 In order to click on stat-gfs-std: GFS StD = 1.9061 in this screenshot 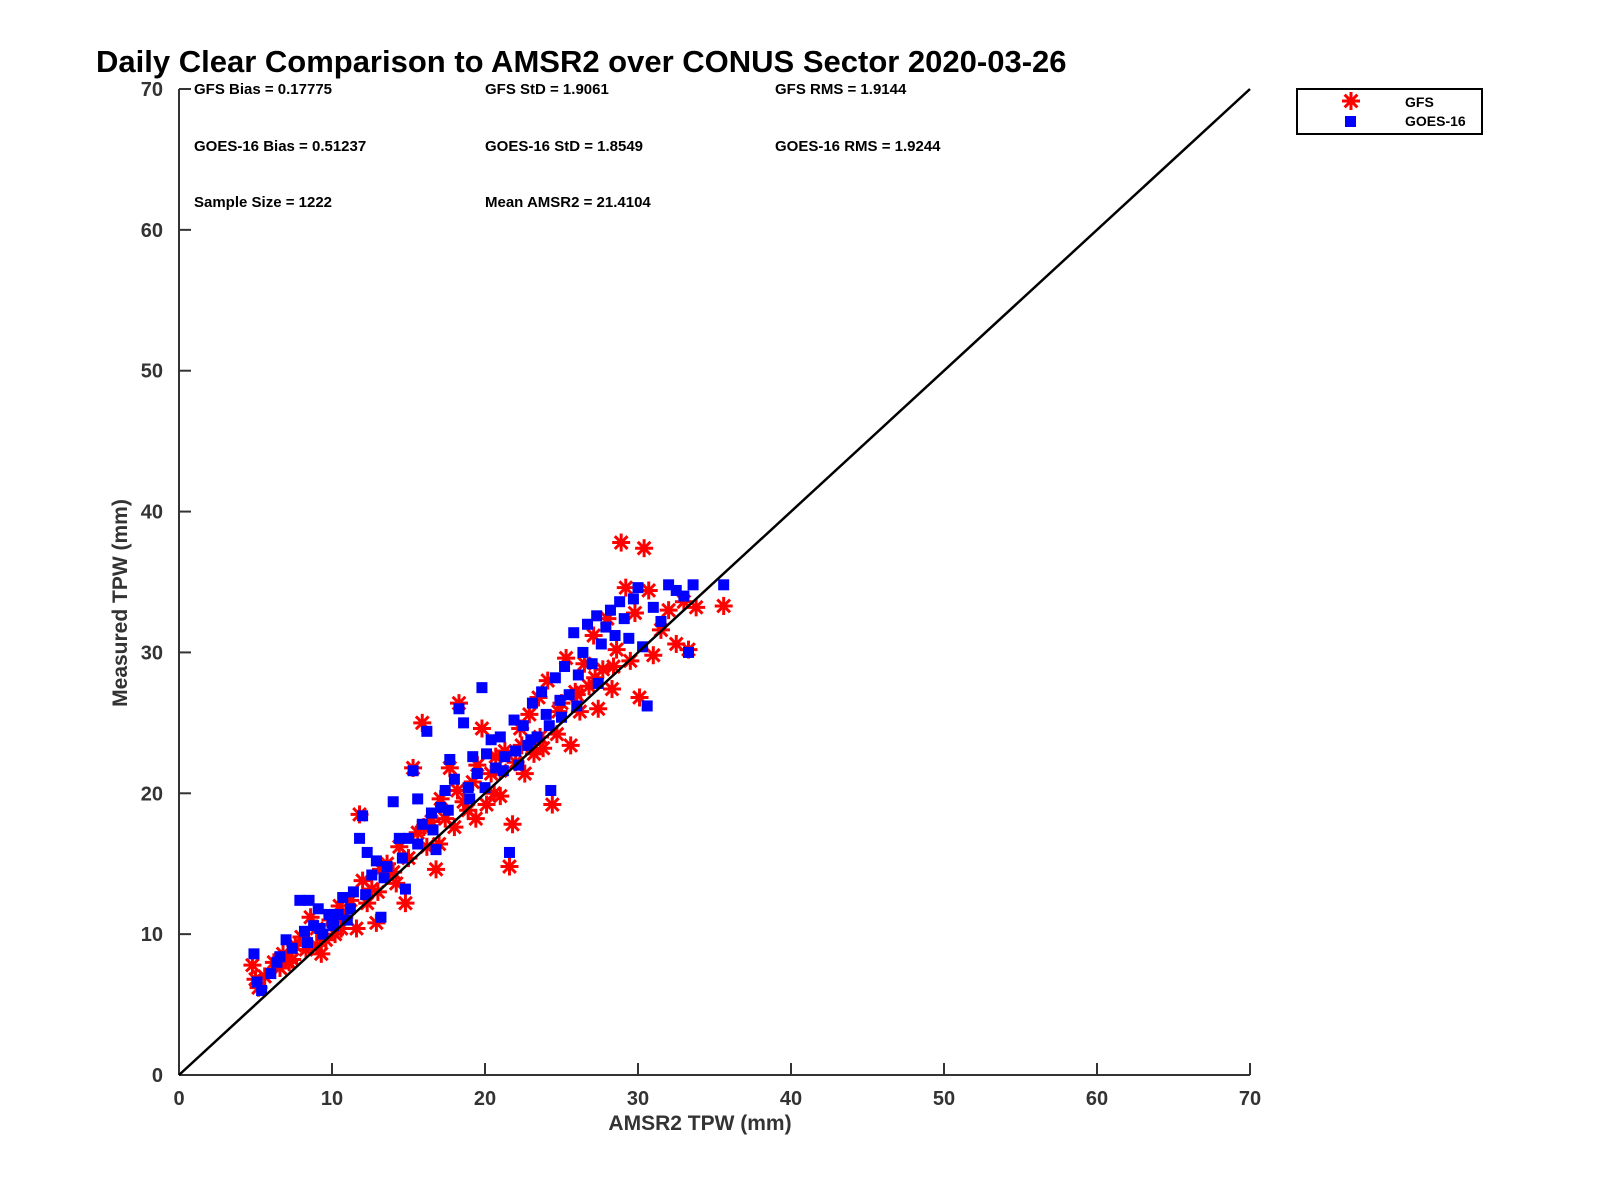, I will do `click(547, 89)`.